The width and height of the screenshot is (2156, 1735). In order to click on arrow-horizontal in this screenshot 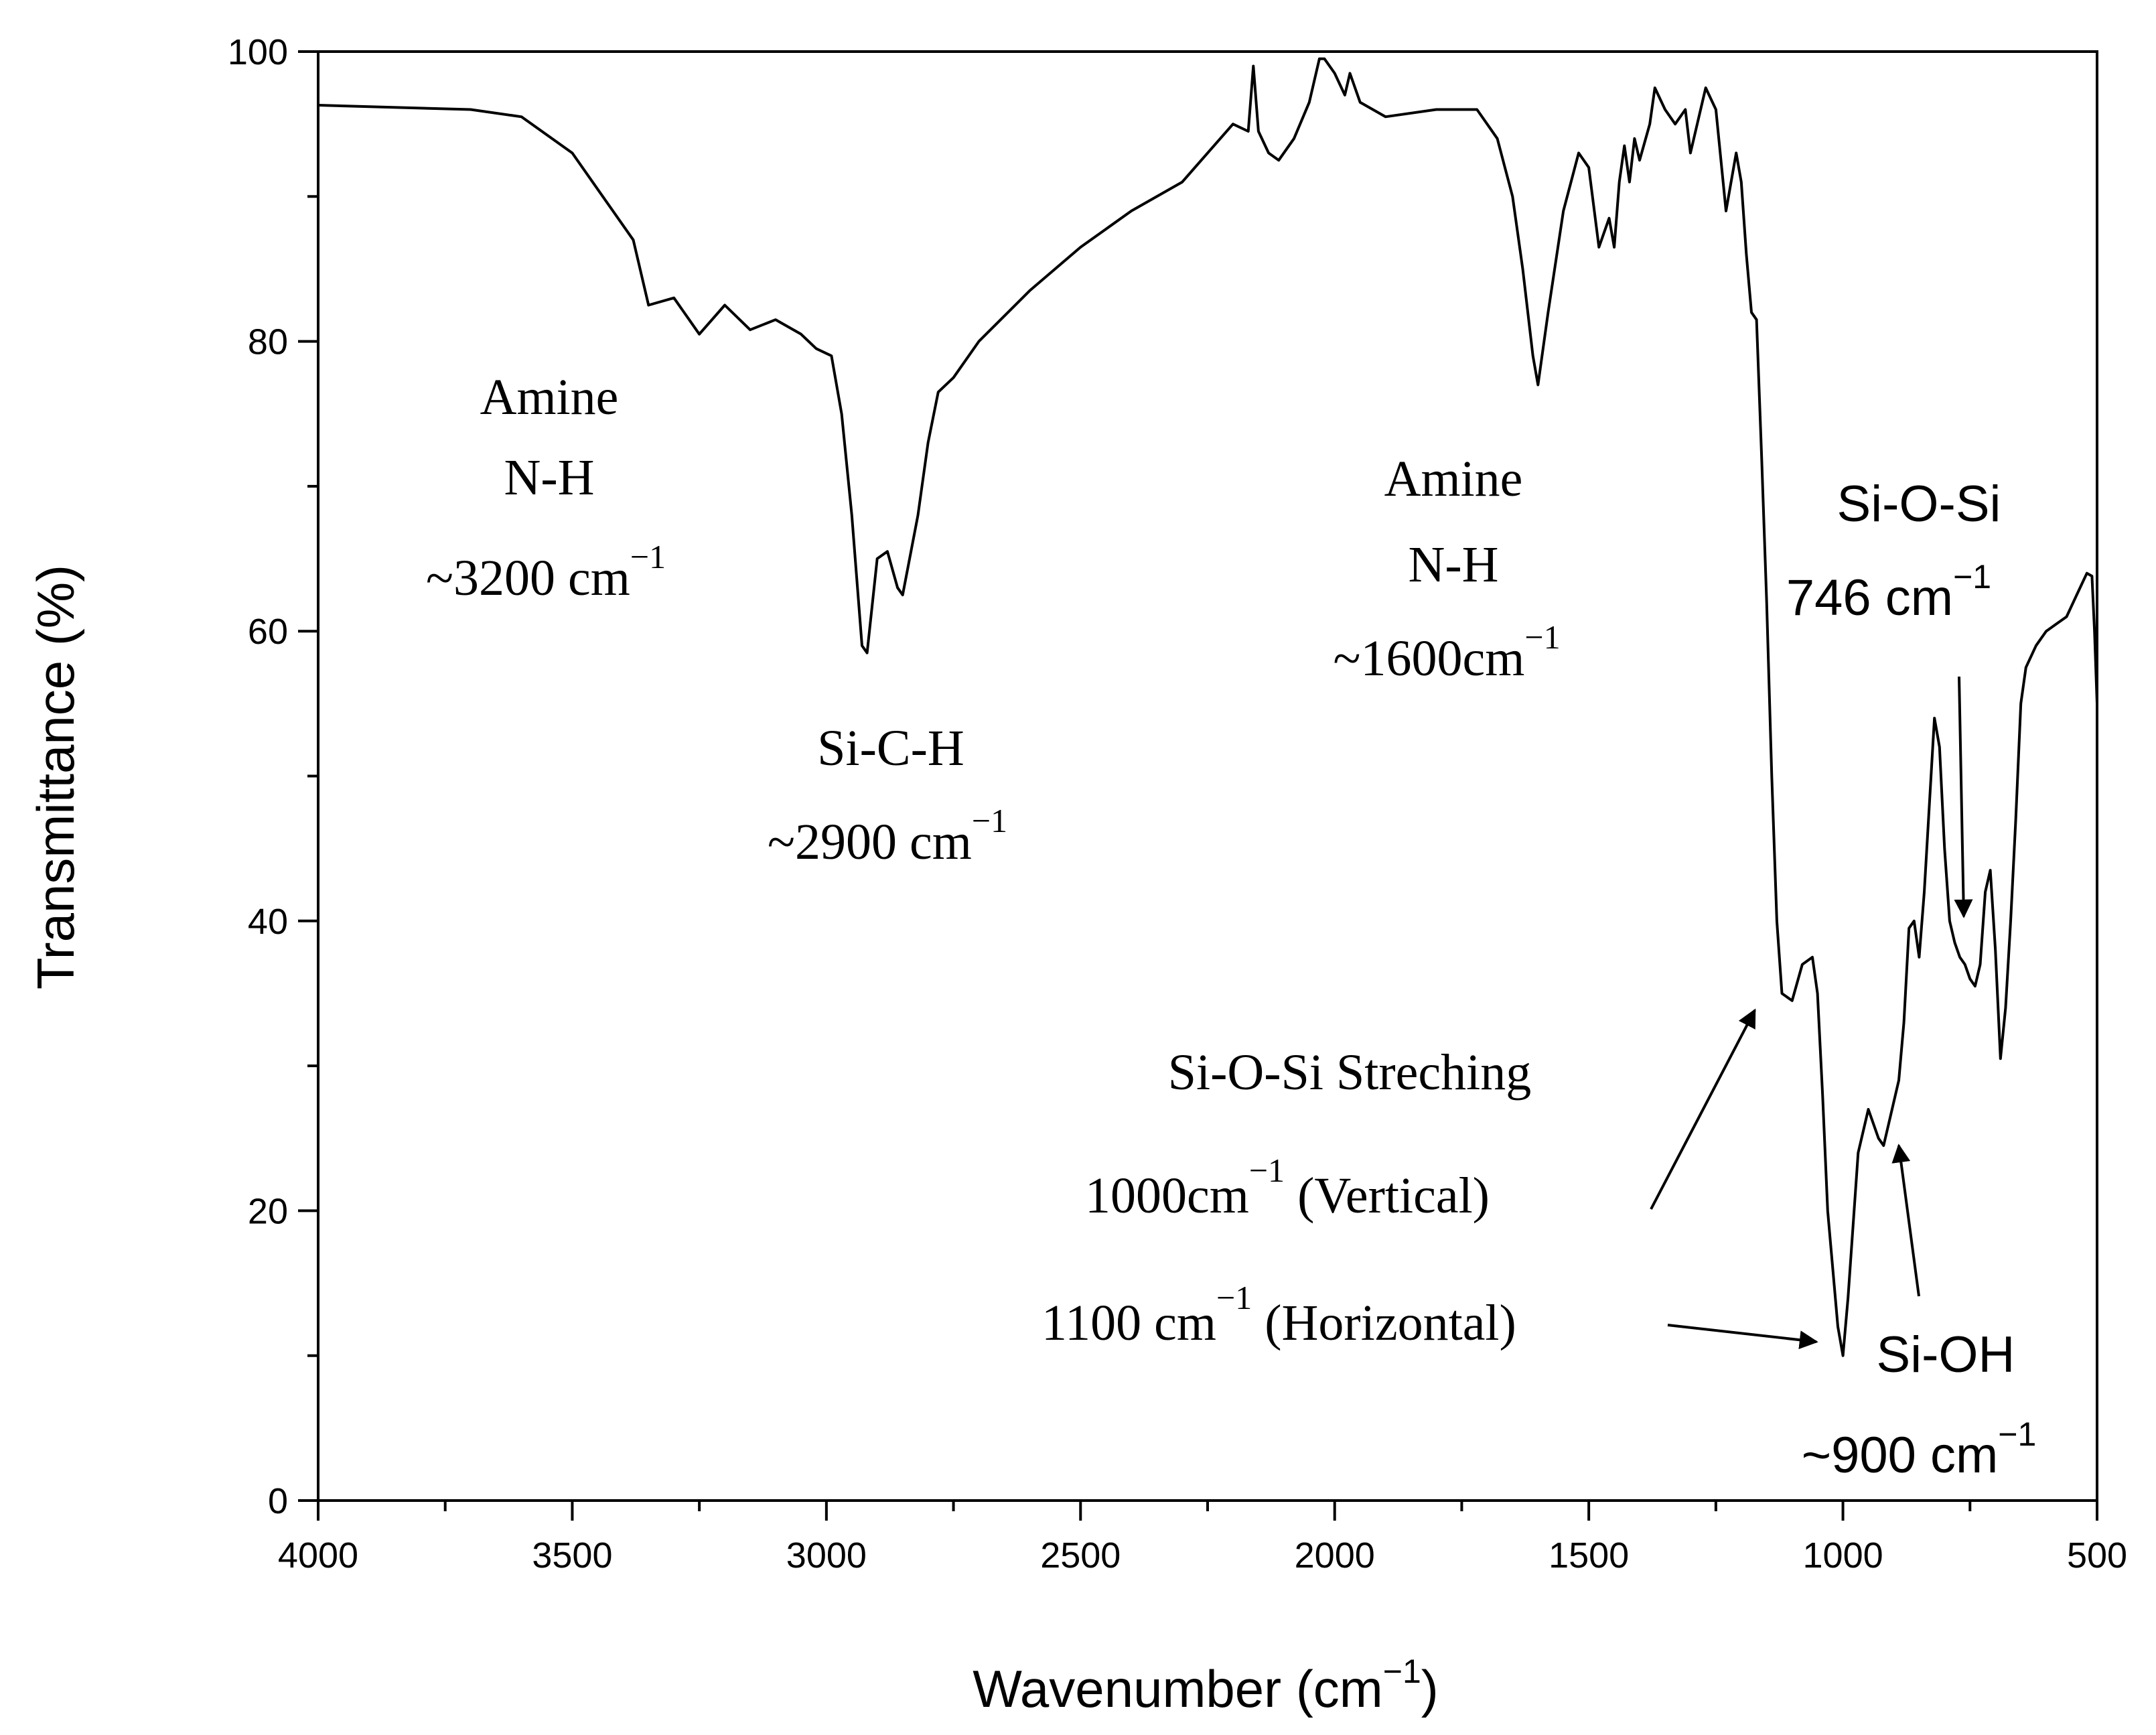, I will do `click(1742, 1337)`.